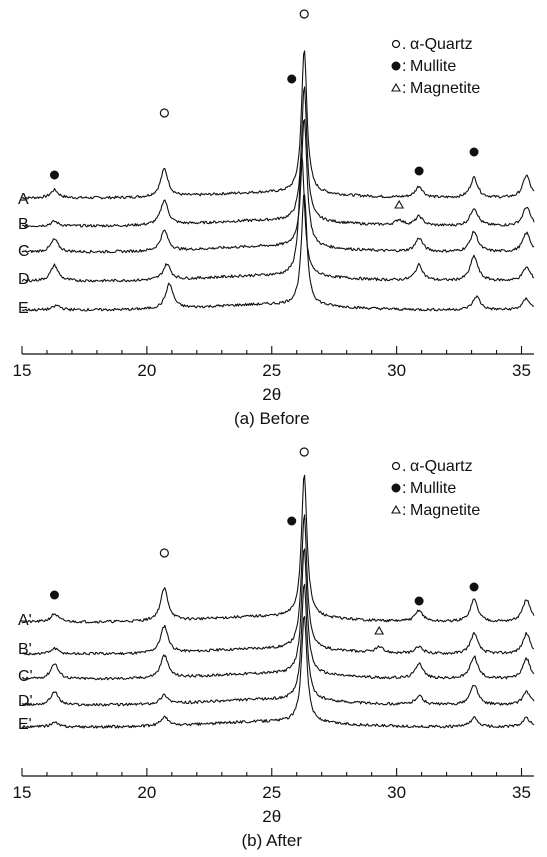  I want to click on trace-C, so click(278, 186).